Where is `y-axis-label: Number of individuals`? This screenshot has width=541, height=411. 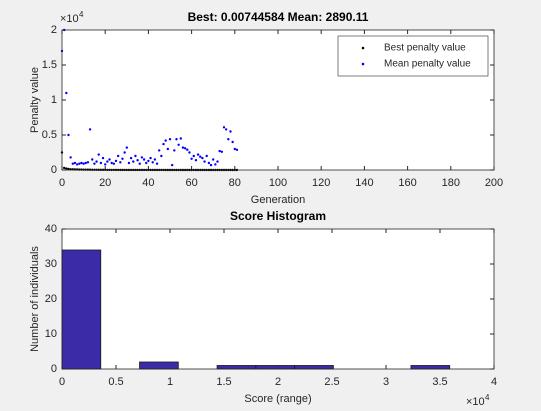 y-axis-label: Number of individuals is located at coordinates (35, 299).